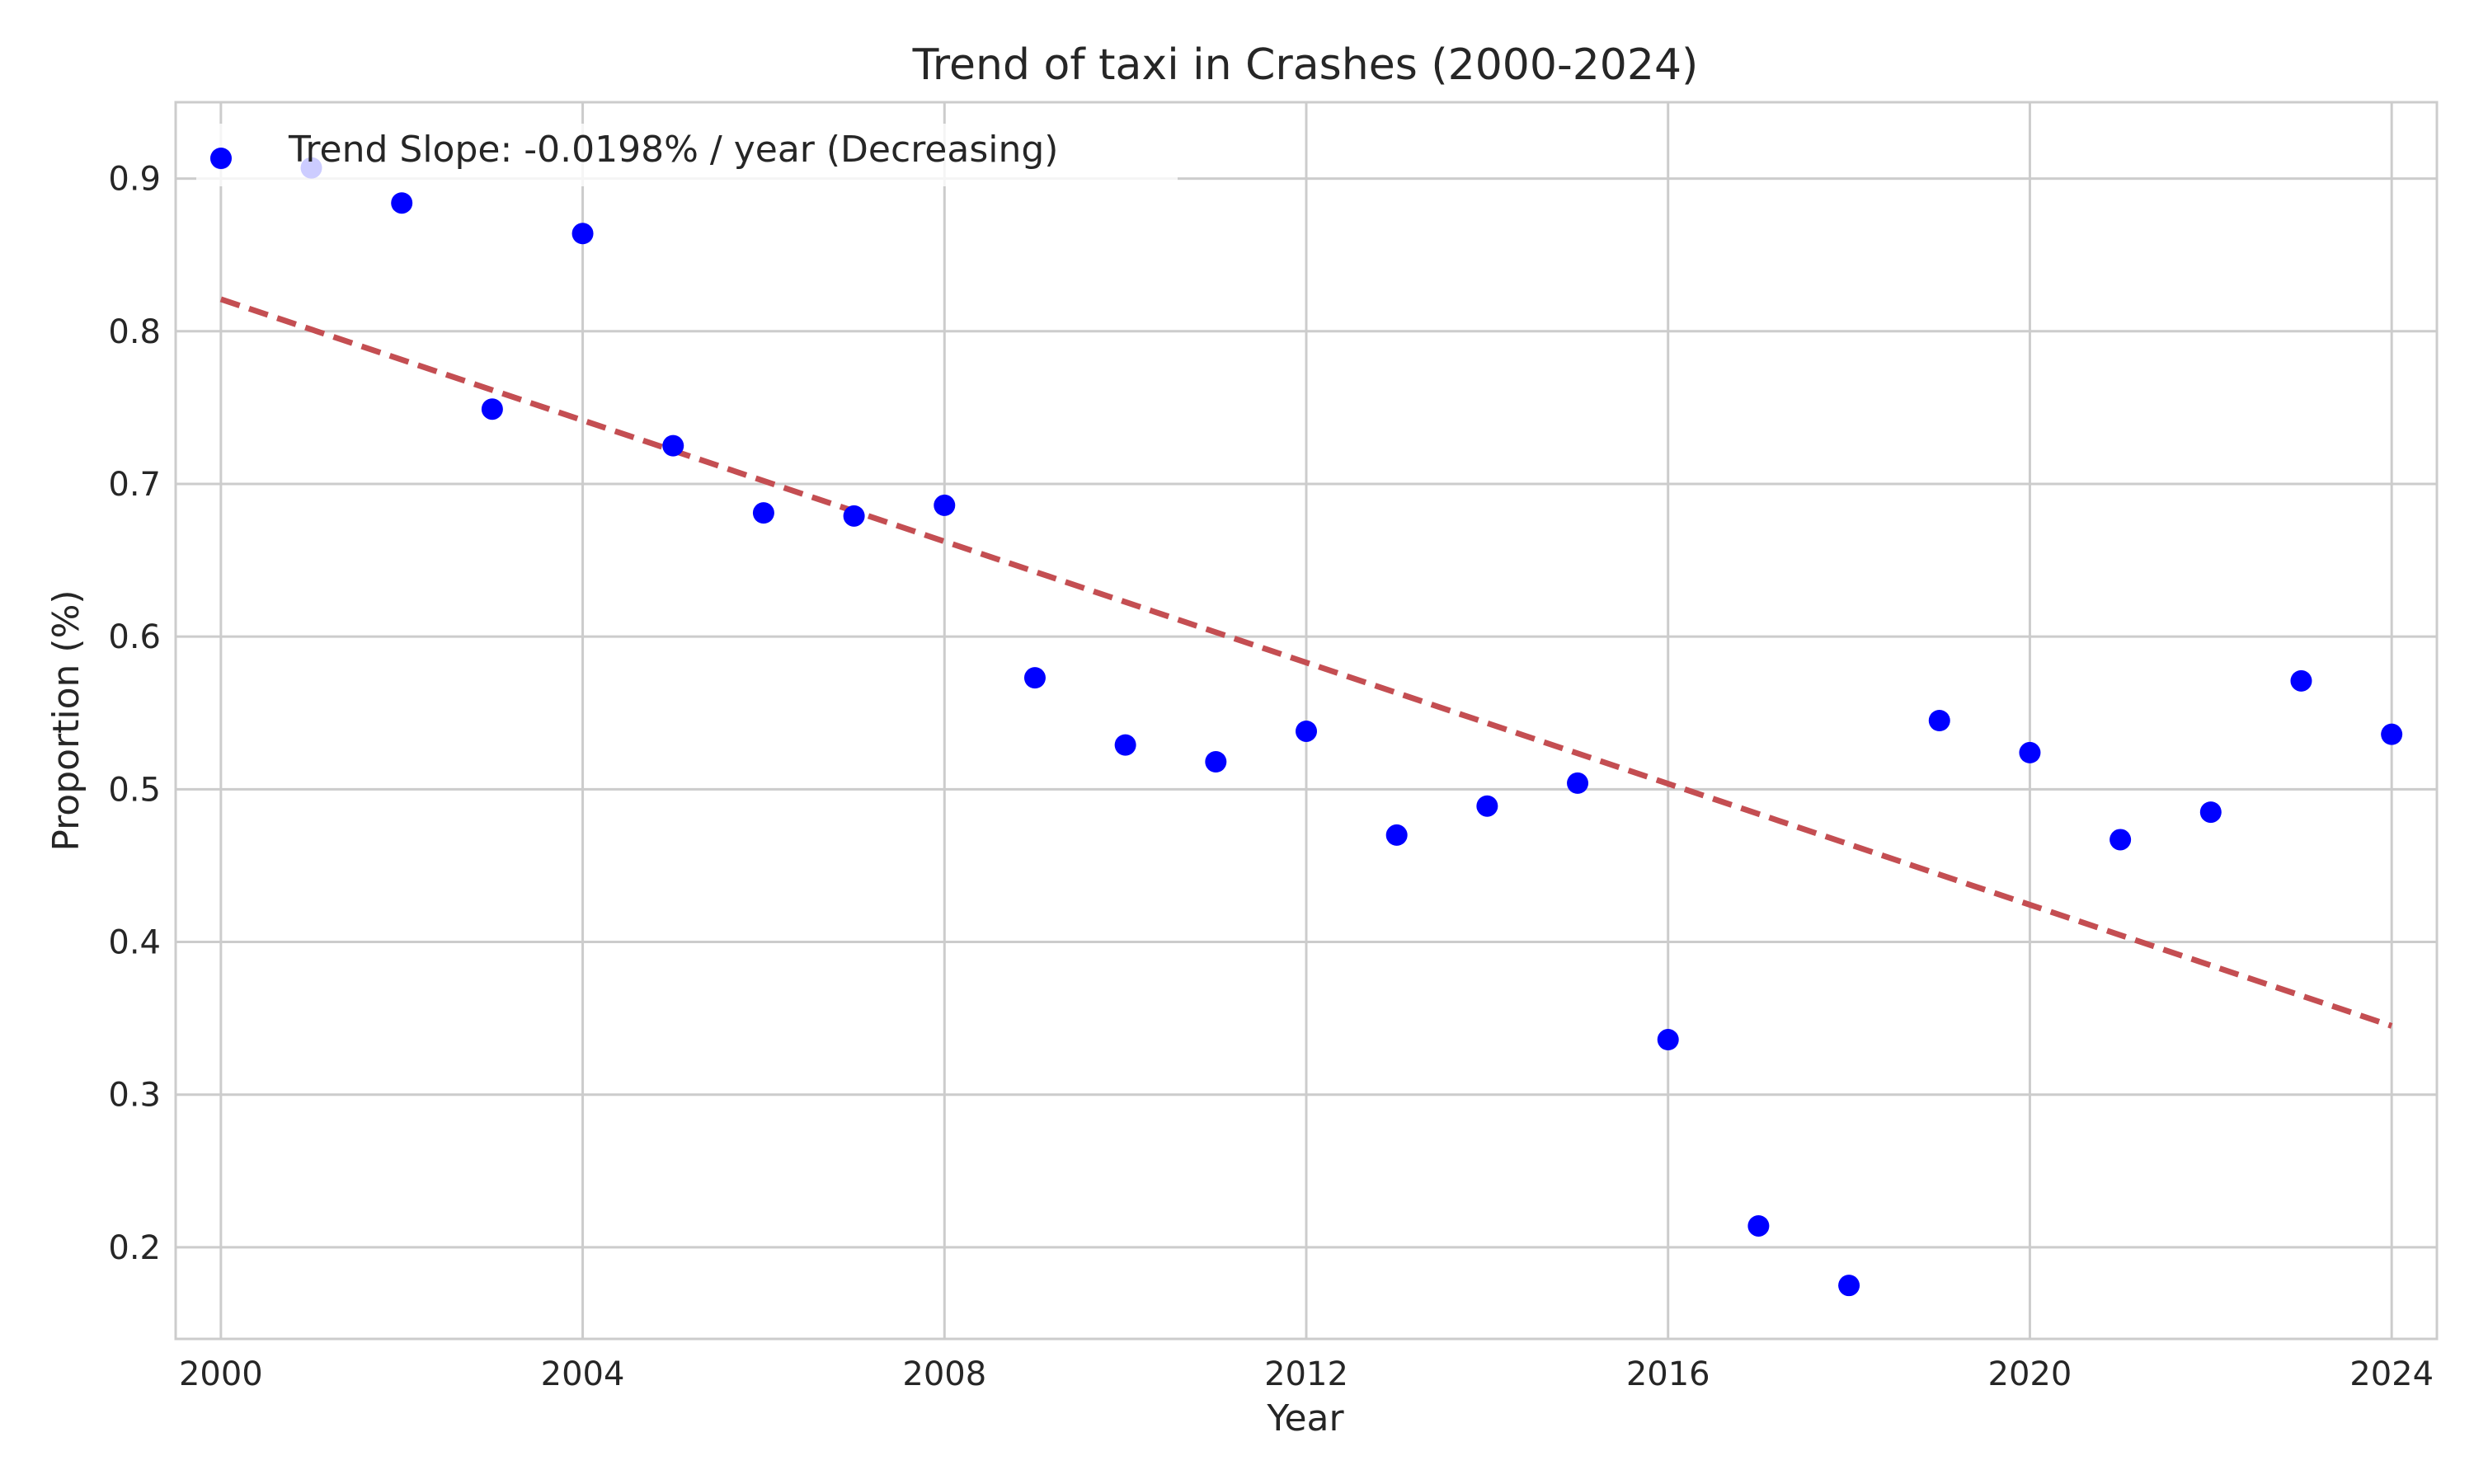 The image size is (2474, 1484). I want to click on x-tick-label: 2012, so click(1306, 1374).